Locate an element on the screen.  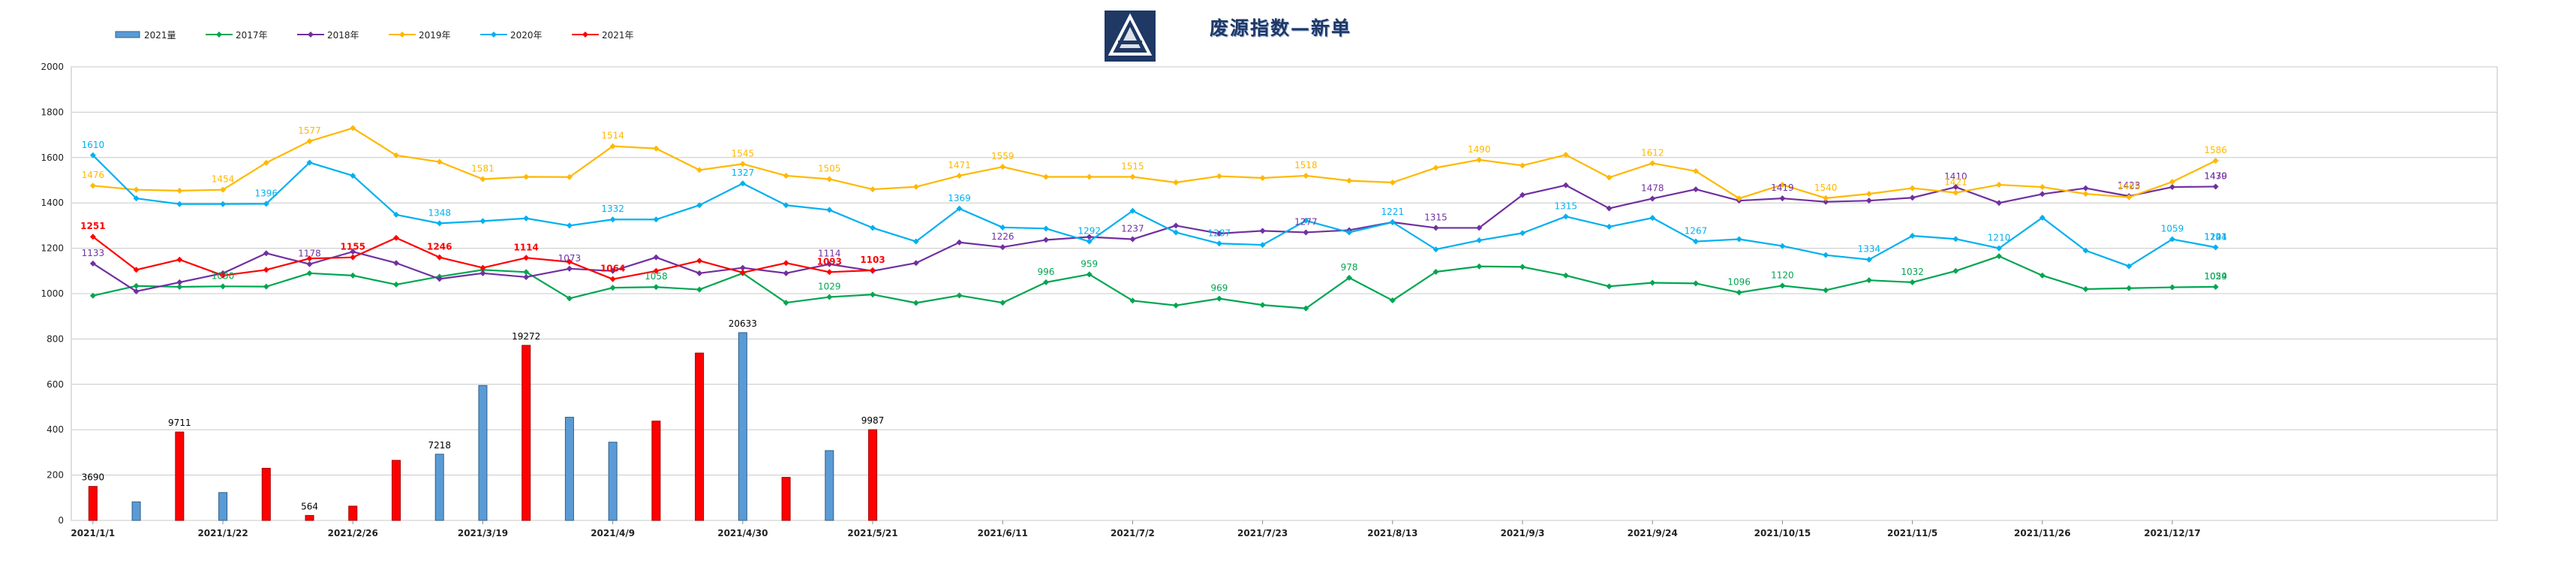
data-label: 996 is located at coordinates (1046, 272).